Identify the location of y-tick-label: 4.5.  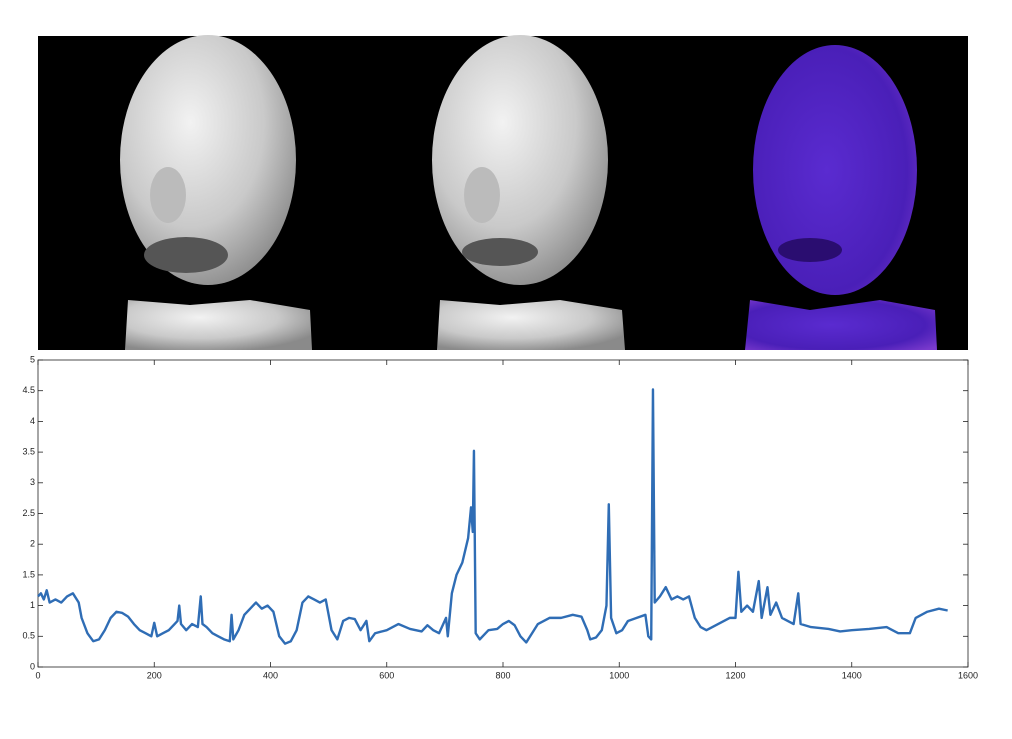
(28, 390).